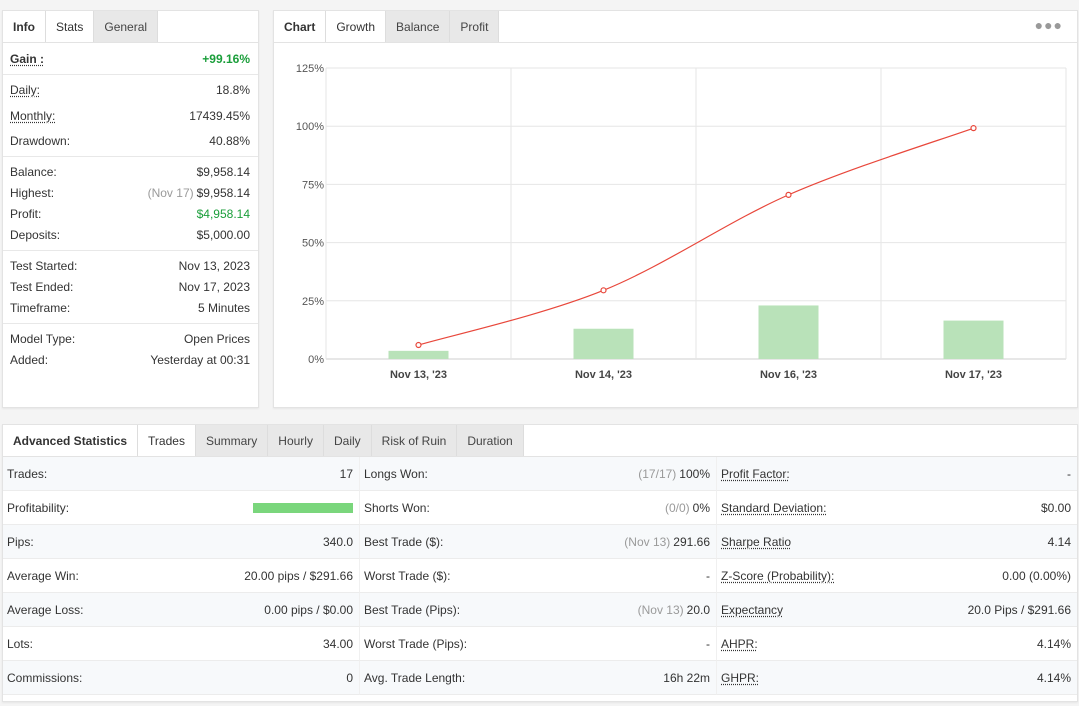 The image size is (1079, 706). What do you see at coordinates (27, 58) in the screenshot?
I see `gain-label: Gain :` at bounding box center [27, 58].